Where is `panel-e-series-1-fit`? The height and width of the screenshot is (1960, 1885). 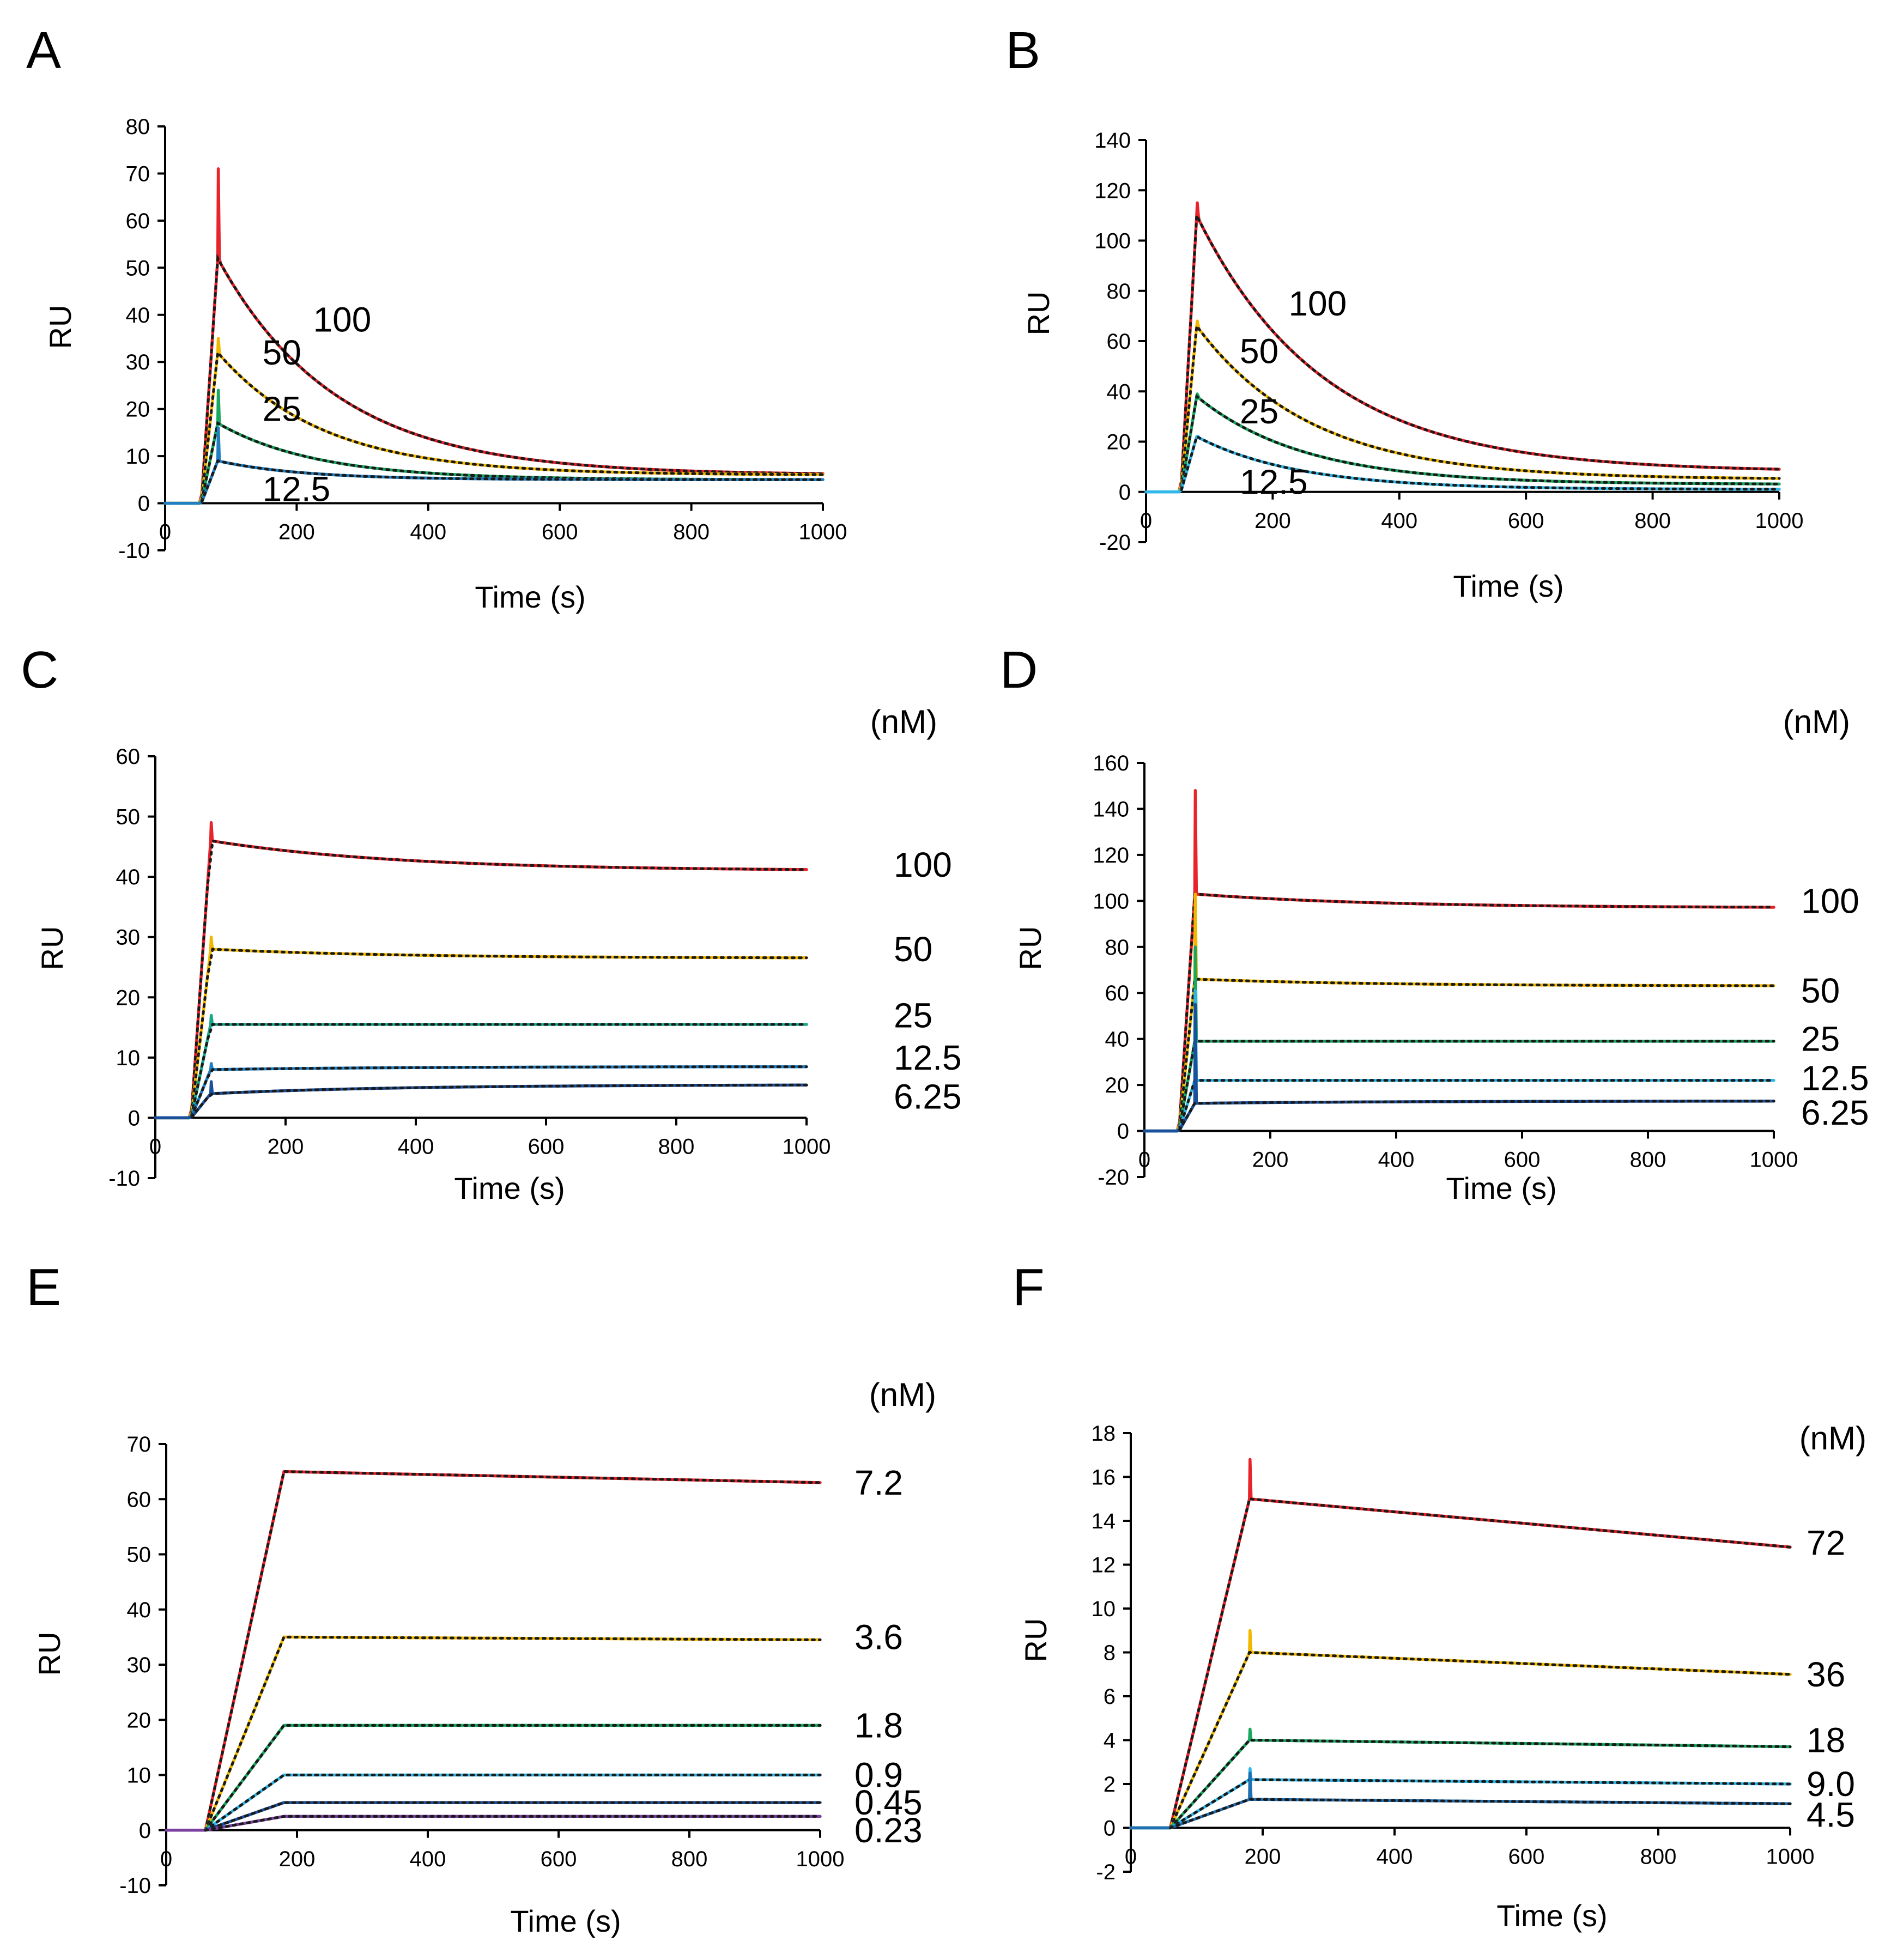 panel-e-series-1-fit is located at coordinates (513, 1651).